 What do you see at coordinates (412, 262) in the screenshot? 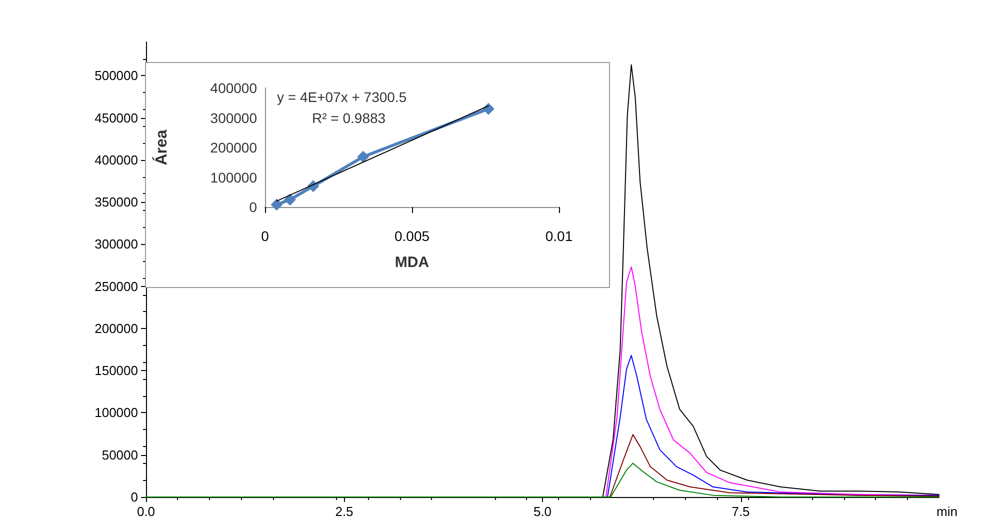
I see `x-axis-title: MDA` at bounding box center [412, 262].